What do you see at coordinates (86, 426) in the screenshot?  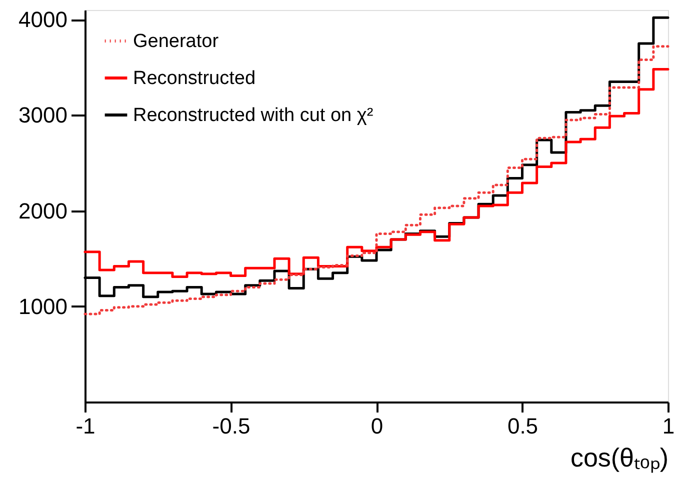 I see `x-tick-label: -1` at bounding box center [86, 426].